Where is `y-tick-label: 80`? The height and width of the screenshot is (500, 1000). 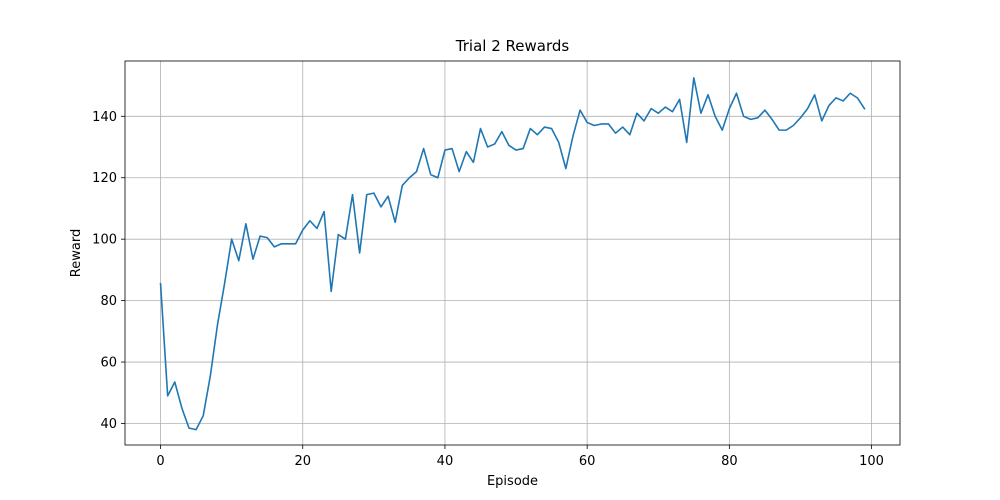 y-tick-label: 80 is located at coordinates (108, 301).